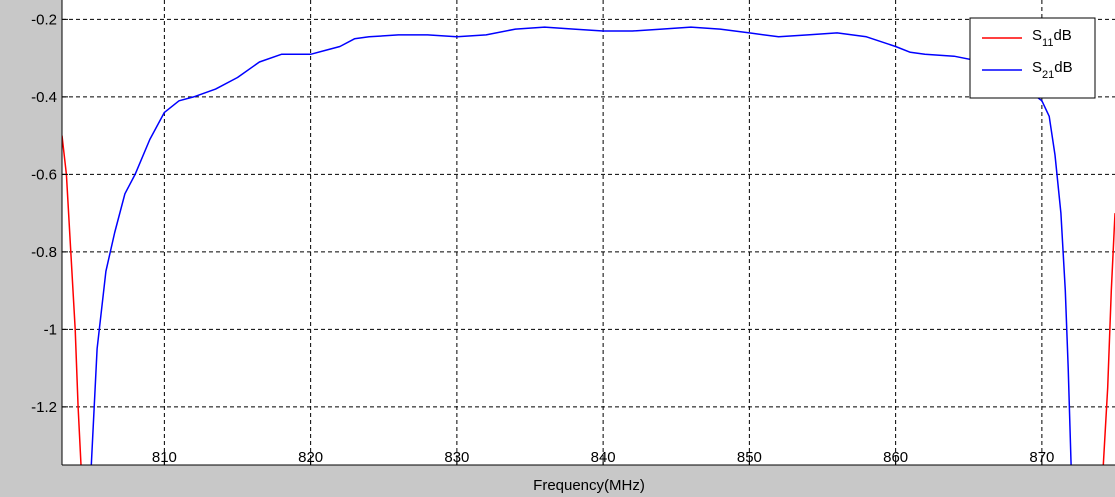 The height and width of the screenshot is (497, 1115). What do you see at coordinates (589, 485) in the screenshot?
I see `x-axis-label: Frequency(MHz)` at bounding box center [589, 485].